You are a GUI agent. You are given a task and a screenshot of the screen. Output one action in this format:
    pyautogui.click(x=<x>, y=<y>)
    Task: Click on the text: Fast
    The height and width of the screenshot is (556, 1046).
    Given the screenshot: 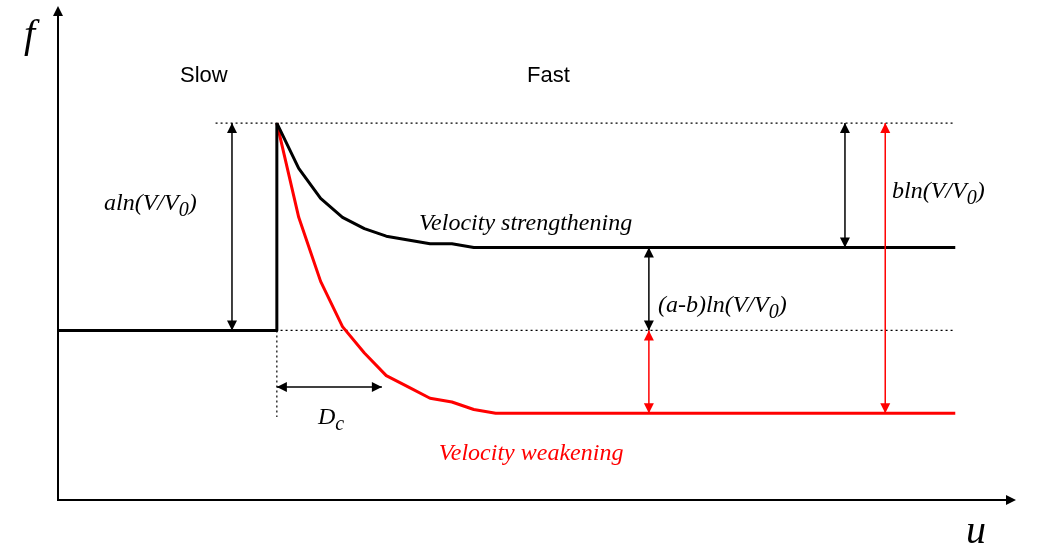 What is the action you would take?
    pyautogui.click(x=548, y=74)
    